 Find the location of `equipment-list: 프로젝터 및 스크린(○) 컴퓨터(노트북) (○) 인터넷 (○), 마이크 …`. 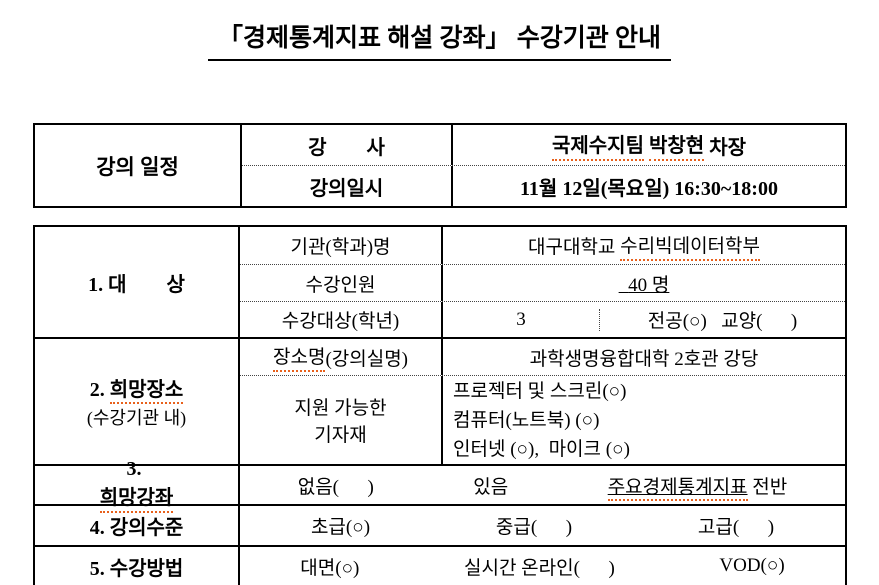

equipment-list: 프로젝터 및 스크린(○) 컴퓨터(노트북) (○) 인터넷 (○), 마이크 … is located at coordinates (541, 420).